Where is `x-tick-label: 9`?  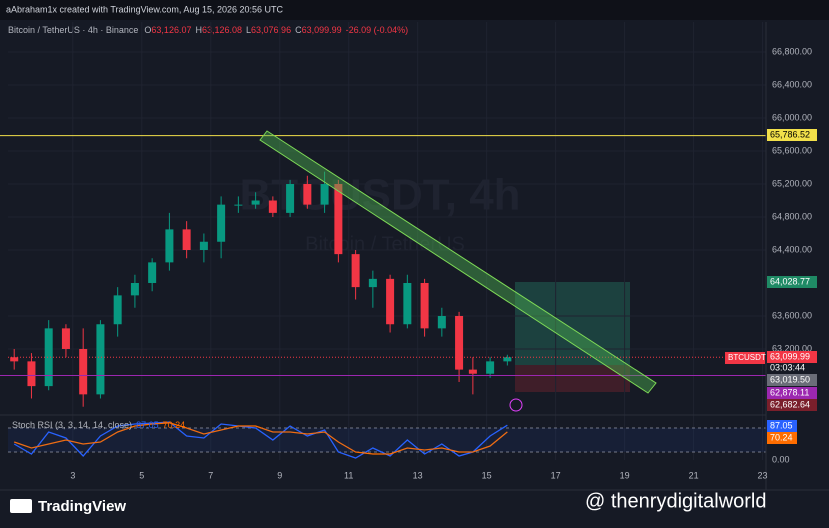
x-tick-label: 9 is located at coordinates (279, 475).